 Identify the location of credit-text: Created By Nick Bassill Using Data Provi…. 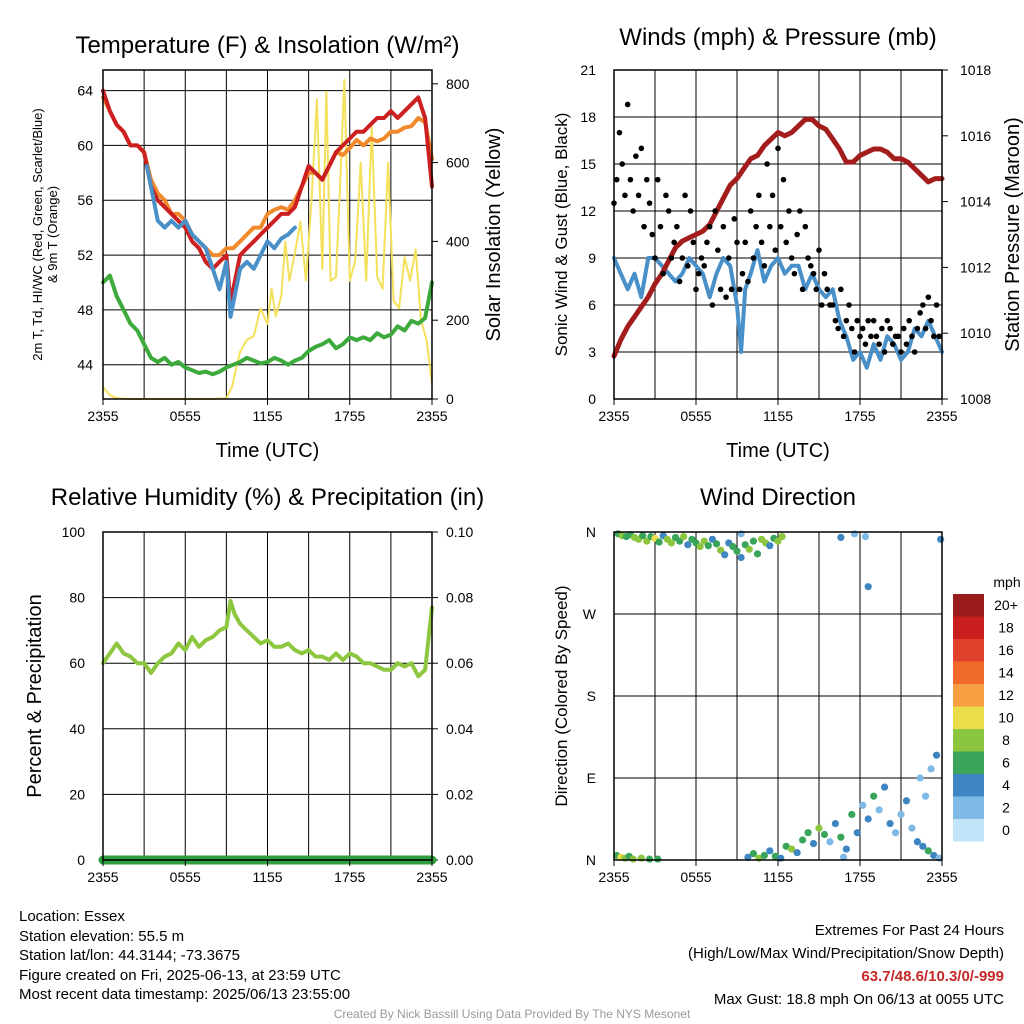
(512, 1014).